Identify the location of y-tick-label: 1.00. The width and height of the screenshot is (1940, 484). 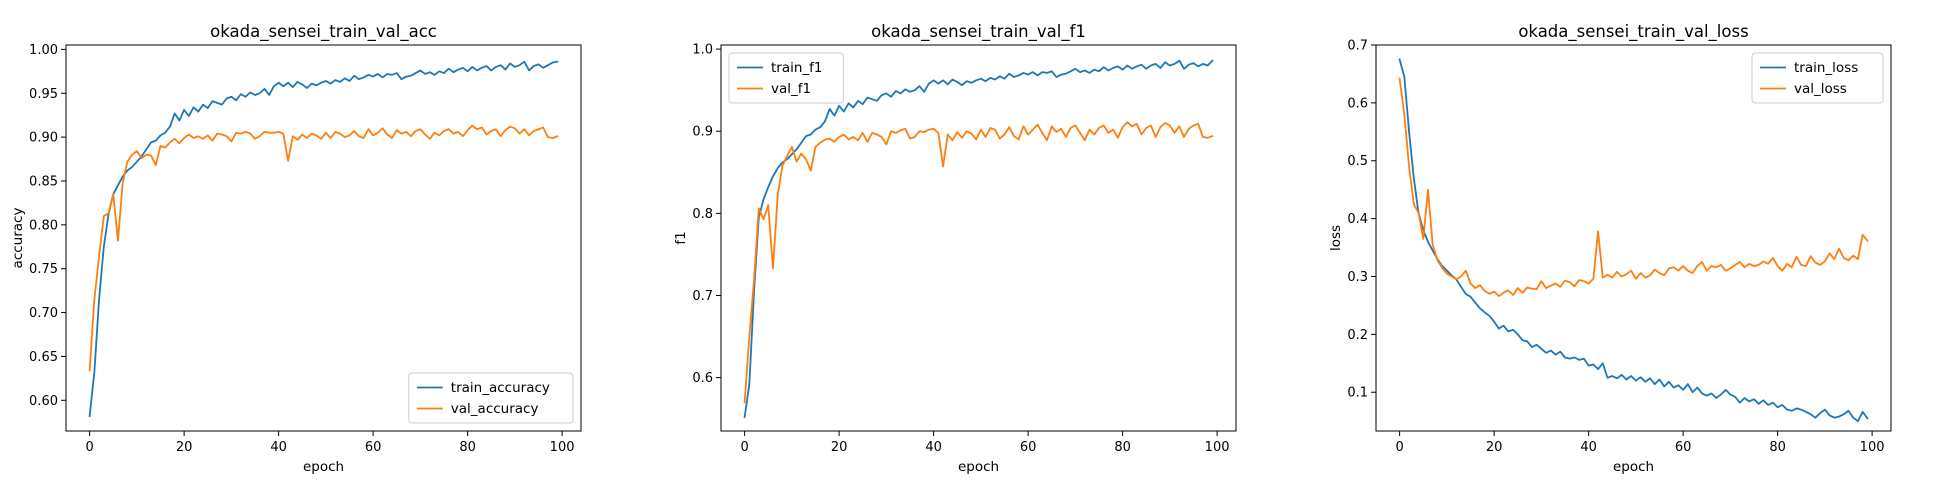
(43, 50).